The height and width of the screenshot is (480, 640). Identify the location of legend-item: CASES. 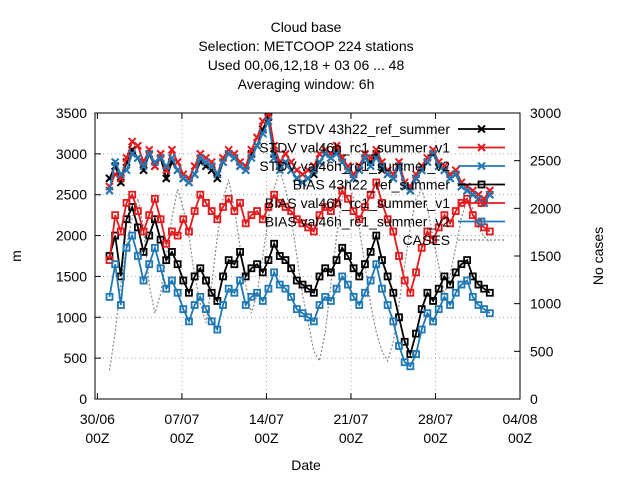
(454, 240).